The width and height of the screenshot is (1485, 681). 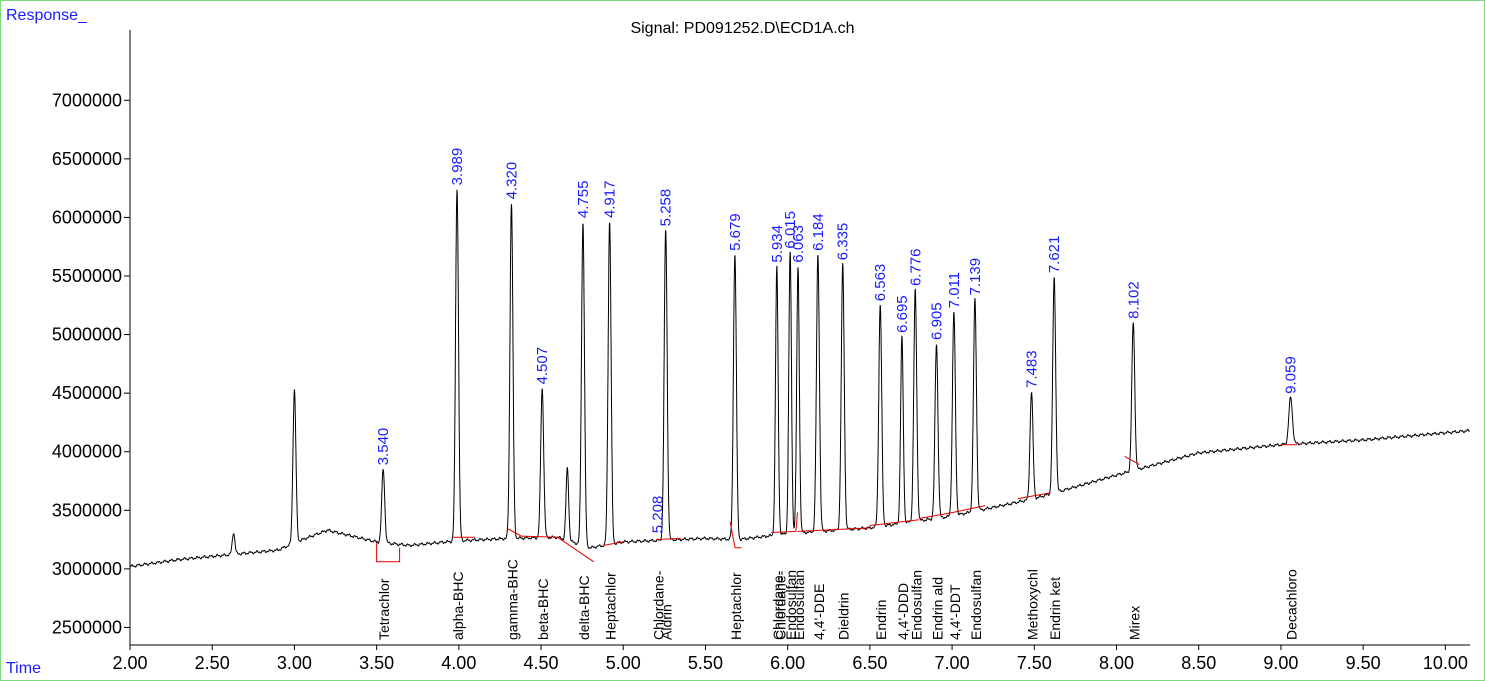 What do you see at coordinates (881, 620) in the screenshot?
I see `compound-label: Endrin` at bounding box center [881, 620].